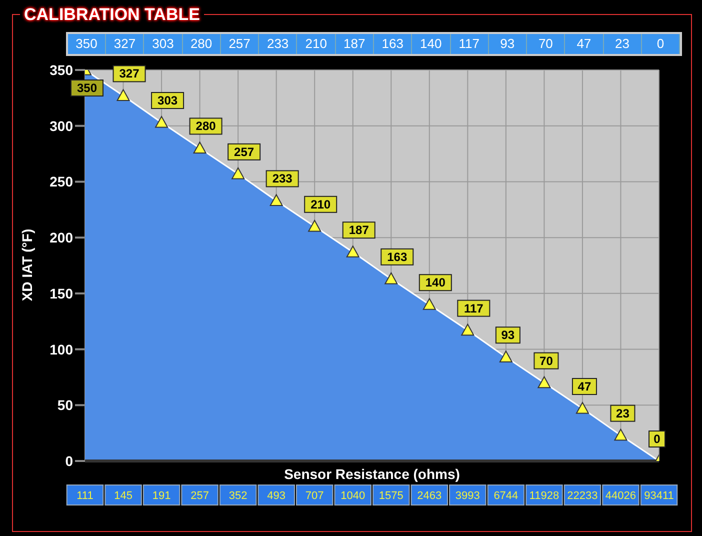 This screenshot has height=536, width=702. What do you see at coordinates (661, 44) in the screenshot?
I see `data-label: 0` at bounding box center [661, 44].